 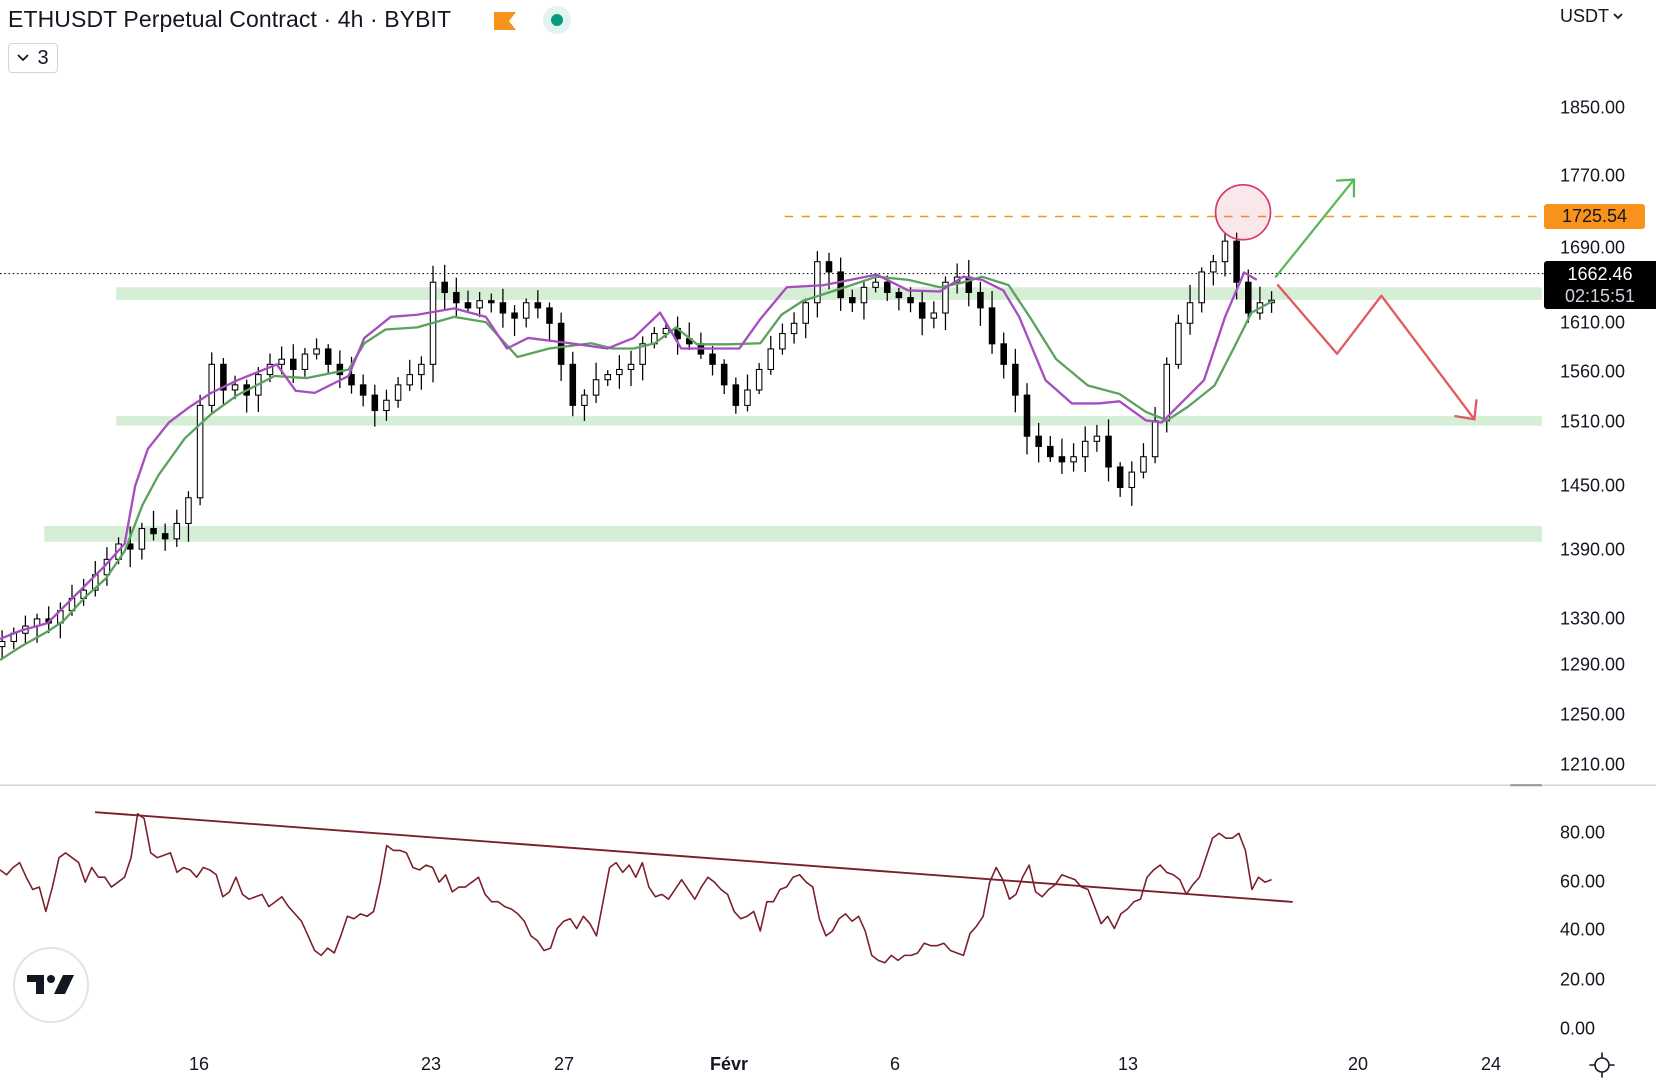 What do you see at coordinates (1583, 979) in the screenshot?
I see `rsi-tick-label: 20.00` at bounding box center [1583, 979].